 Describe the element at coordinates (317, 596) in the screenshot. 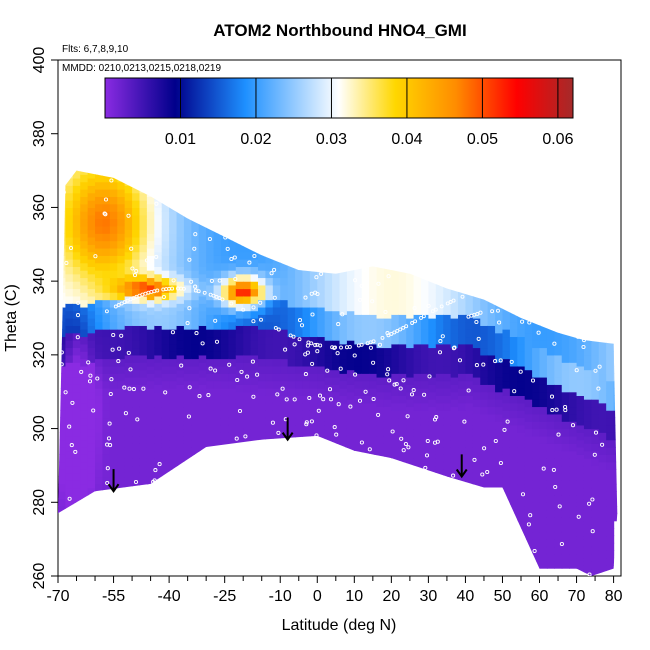

I see `x-tick-label: 0` at that location.